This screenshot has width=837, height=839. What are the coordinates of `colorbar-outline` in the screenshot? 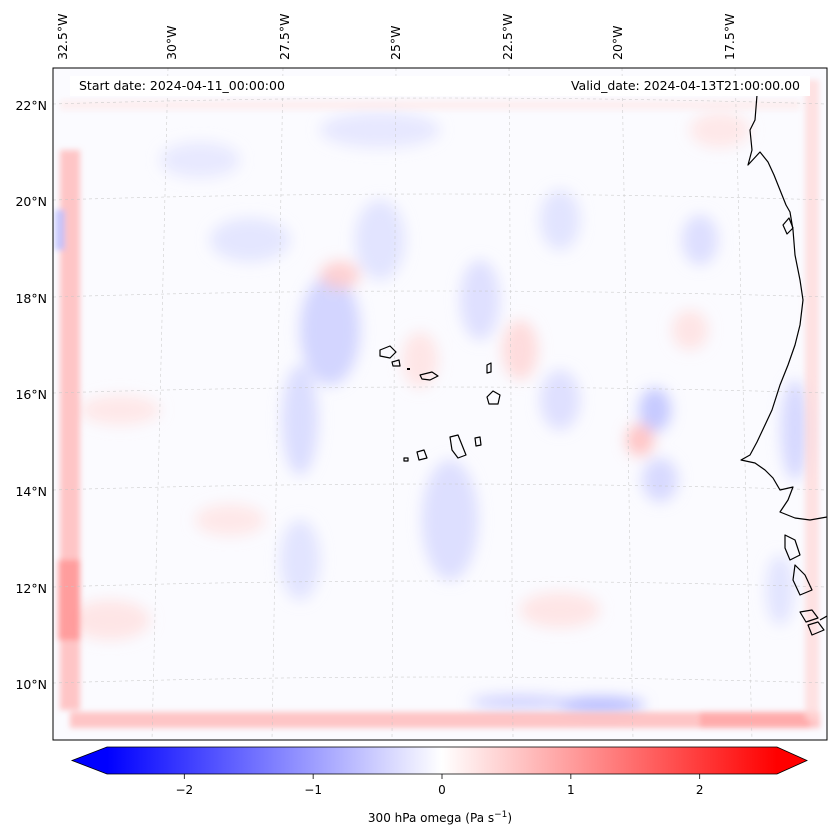 It's located at (439, 760).